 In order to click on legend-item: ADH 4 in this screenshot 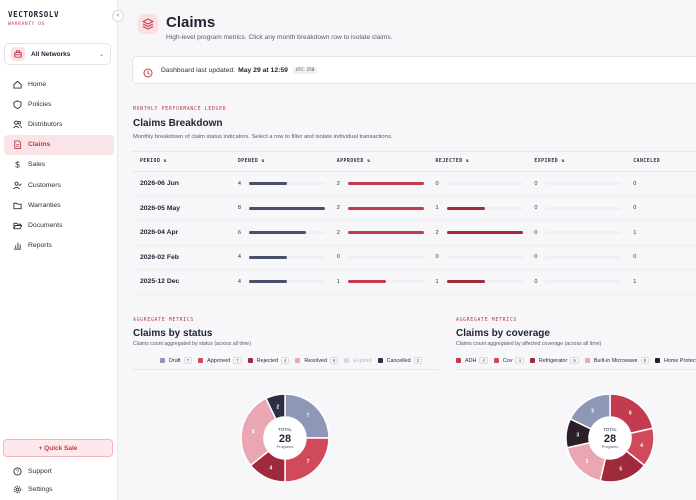, I will do `click(472, 360)`.